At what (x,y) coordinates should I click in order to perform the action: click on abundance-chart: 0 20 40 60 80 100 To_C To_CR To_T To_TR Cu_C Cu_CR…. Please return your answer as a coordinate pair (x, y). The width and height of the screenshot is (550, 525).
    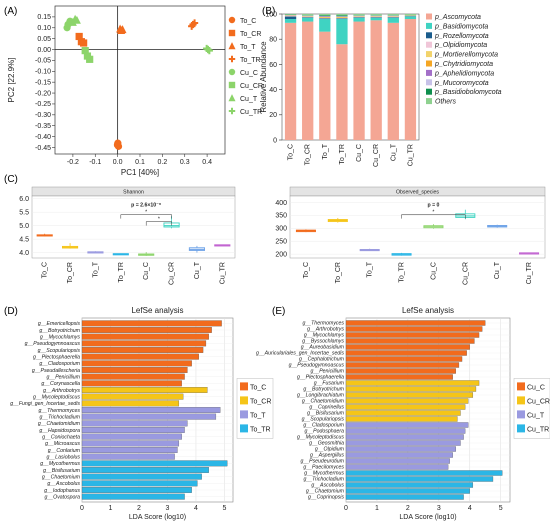
    Looking at the image, I should click on (380, 89).